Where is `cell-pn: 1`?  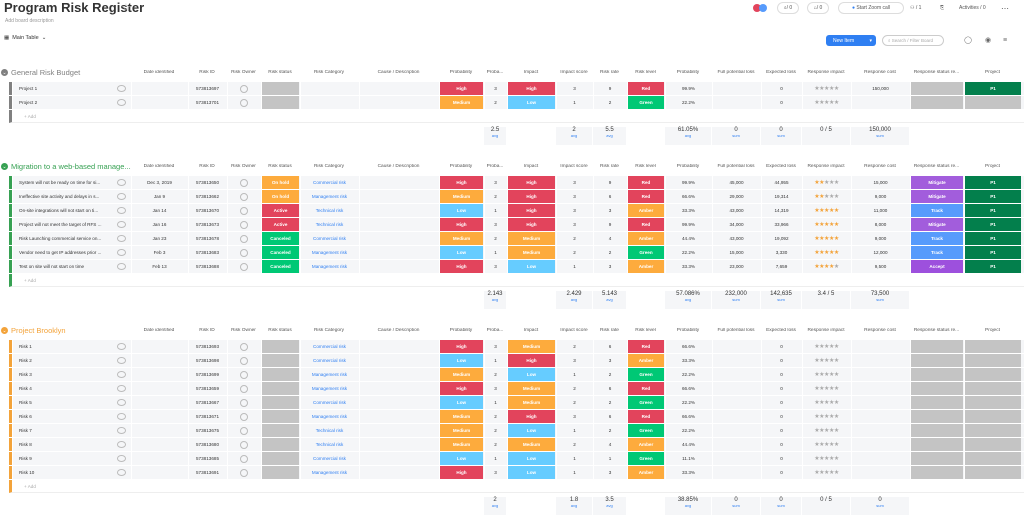
cell-pn: 1 is located at coordinates (495, 252).